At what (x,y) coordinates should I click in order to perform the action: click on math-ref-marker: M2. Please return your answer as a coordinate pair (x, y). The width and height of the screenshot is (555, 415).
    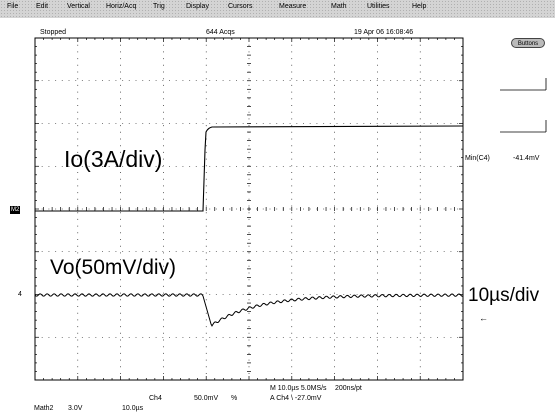
    Looking at the image, I should click on (15, 210).